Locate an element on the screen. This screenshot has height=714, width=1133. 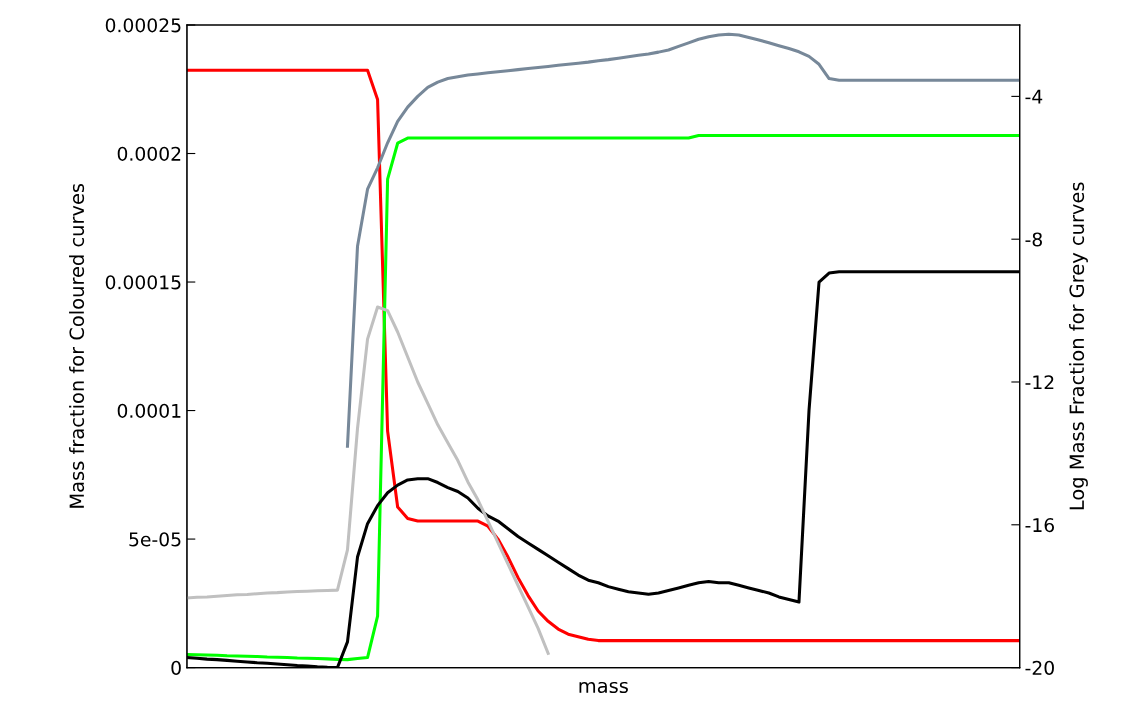
y-tick-label: 0 is located at coordinates (176, 667).